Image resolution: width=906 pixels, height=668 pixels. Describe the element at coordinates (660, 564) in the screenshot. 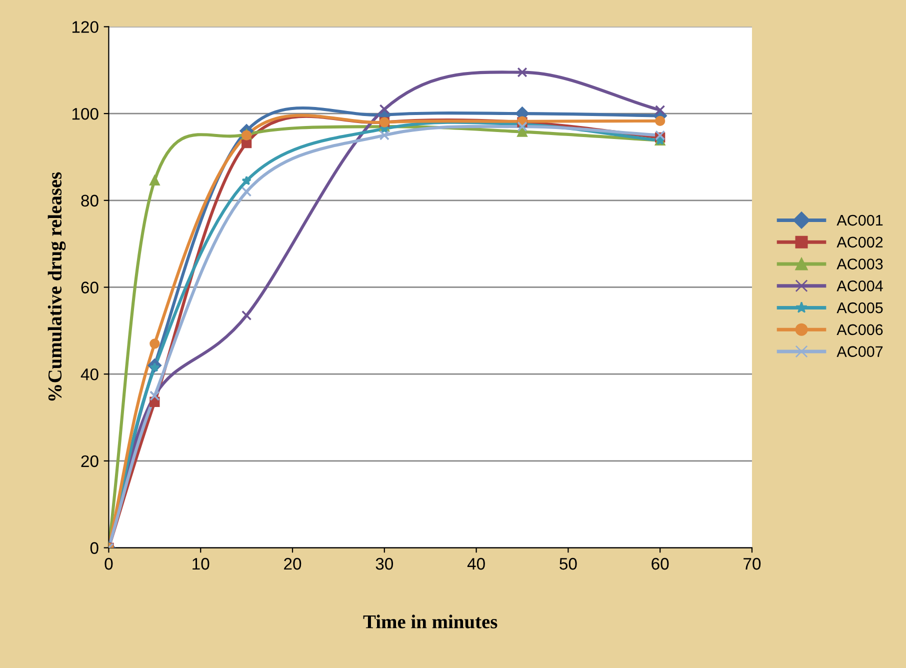

I see `x-tick-label: 60` at that location.